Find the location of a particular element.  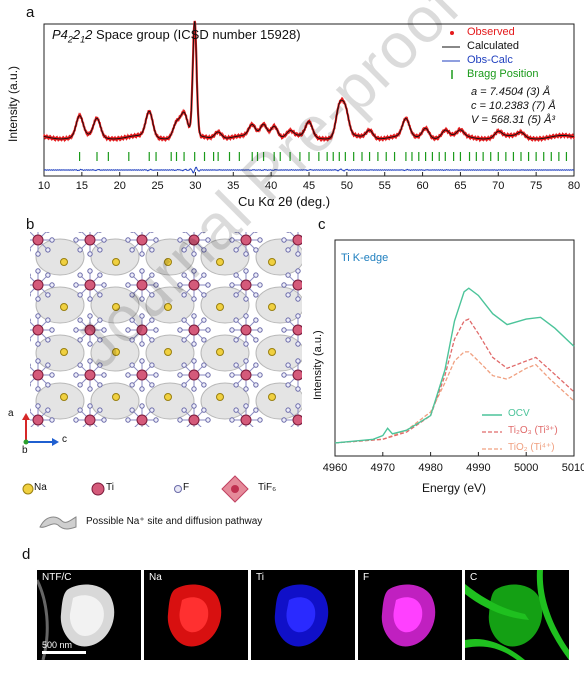

panel-label-a: a is located at coordinates (30, 12).